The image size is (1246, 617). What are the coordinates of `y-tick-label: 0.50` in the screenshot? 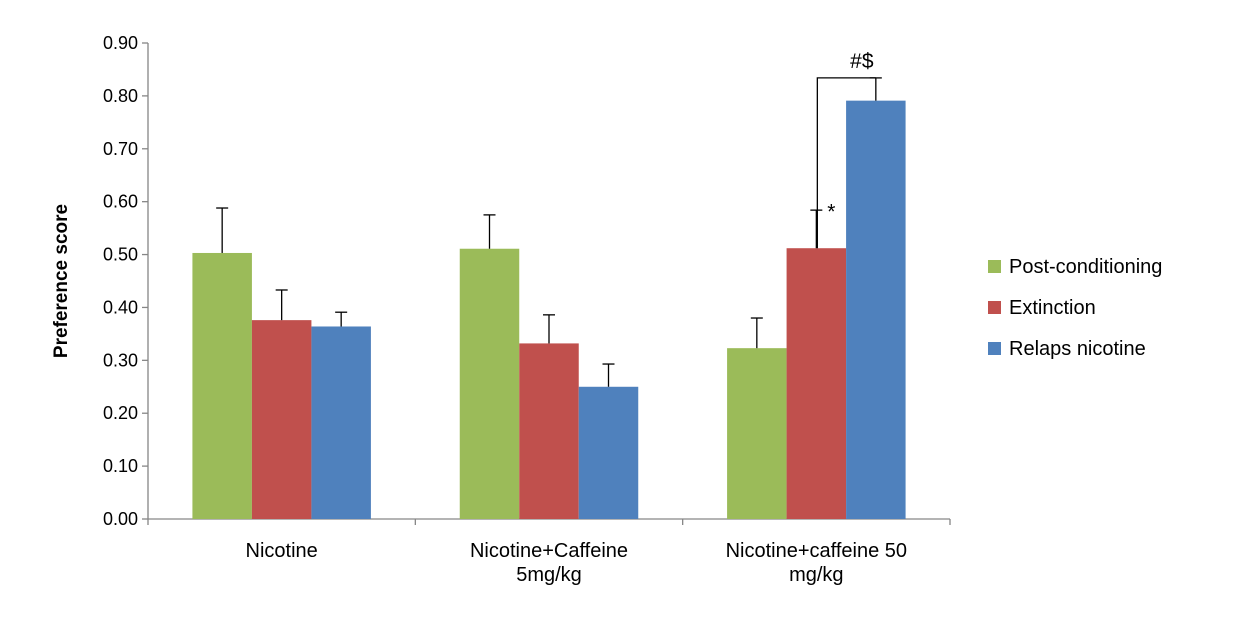 It's located at (120, 255).